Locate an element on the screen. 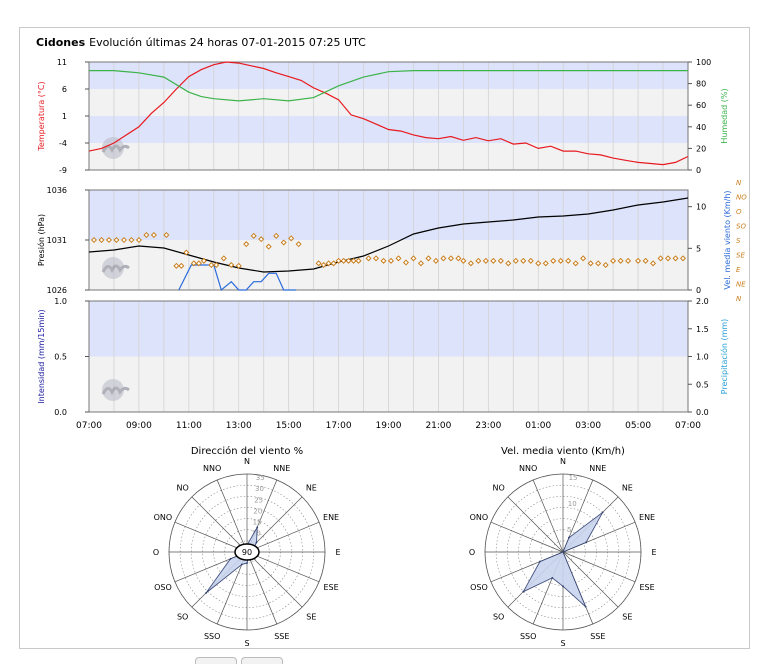  direction-tick-label: SE is located at coordinates (740, 256).